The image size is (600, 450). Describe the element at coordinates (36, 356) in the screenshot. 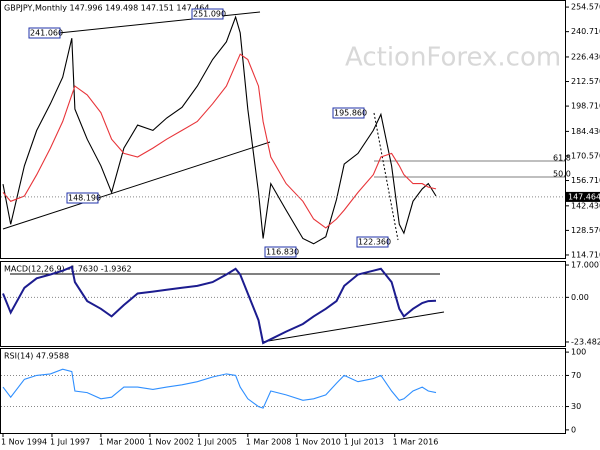

I see `panel-title: RSI(14) 47.9588` at that location.